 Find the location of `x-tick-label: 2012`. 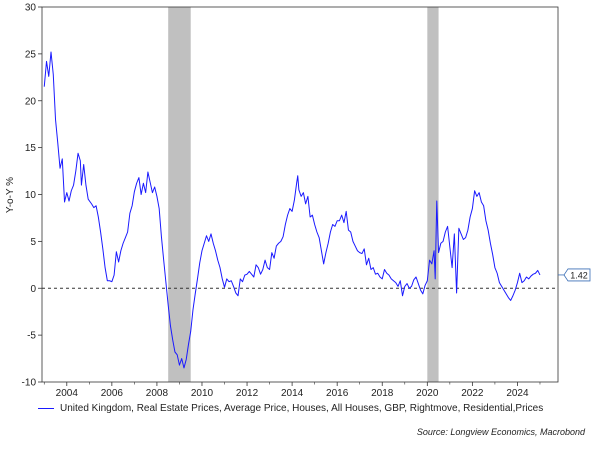

x-tick-label: 2012 is located at coordinates (247, 393).